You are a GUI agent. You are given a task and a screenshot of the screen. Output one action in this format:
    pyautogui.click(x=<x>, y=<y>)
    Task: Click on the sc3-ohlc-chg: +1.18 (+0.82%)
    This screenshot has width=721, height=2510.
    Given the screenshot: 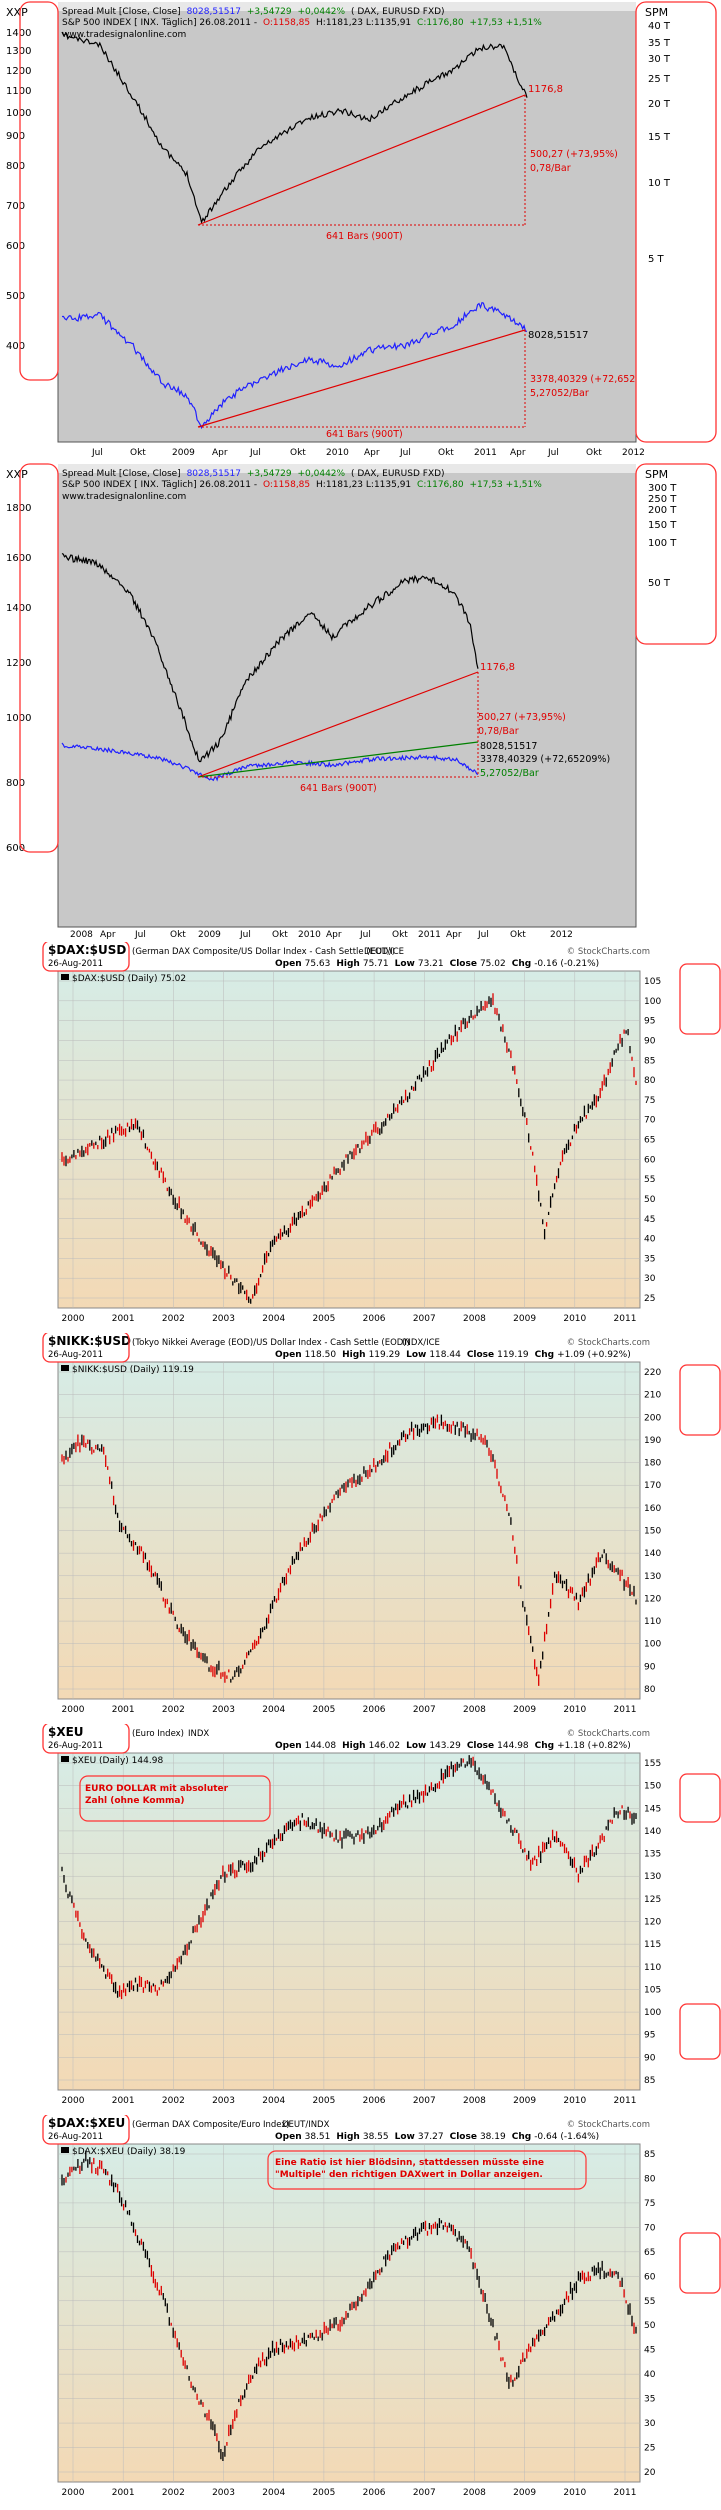 What is the action you would take?
    pyautogui.click(x=594, y=1746)
    